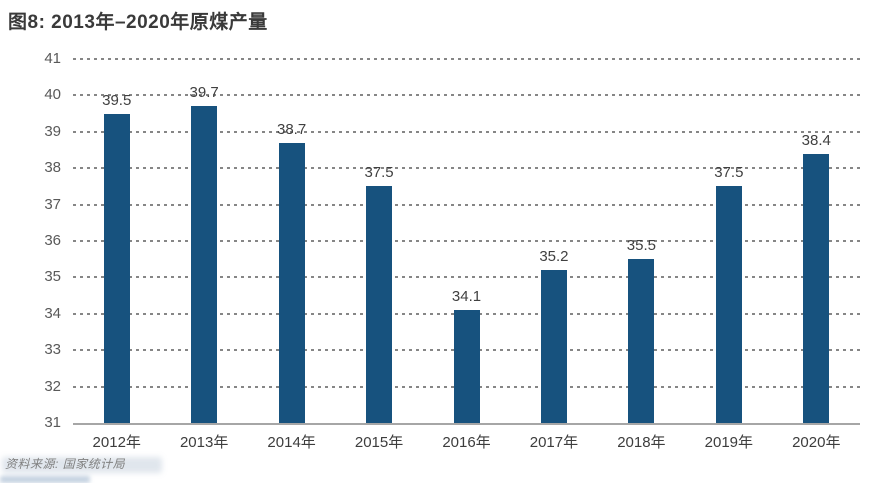 The width and height of the screenshot is (869, 483). What do you see at coordinates (292, 129) in the screenshot?
I see `bar-value-label: 38.7` at bounding box center [292, 129].